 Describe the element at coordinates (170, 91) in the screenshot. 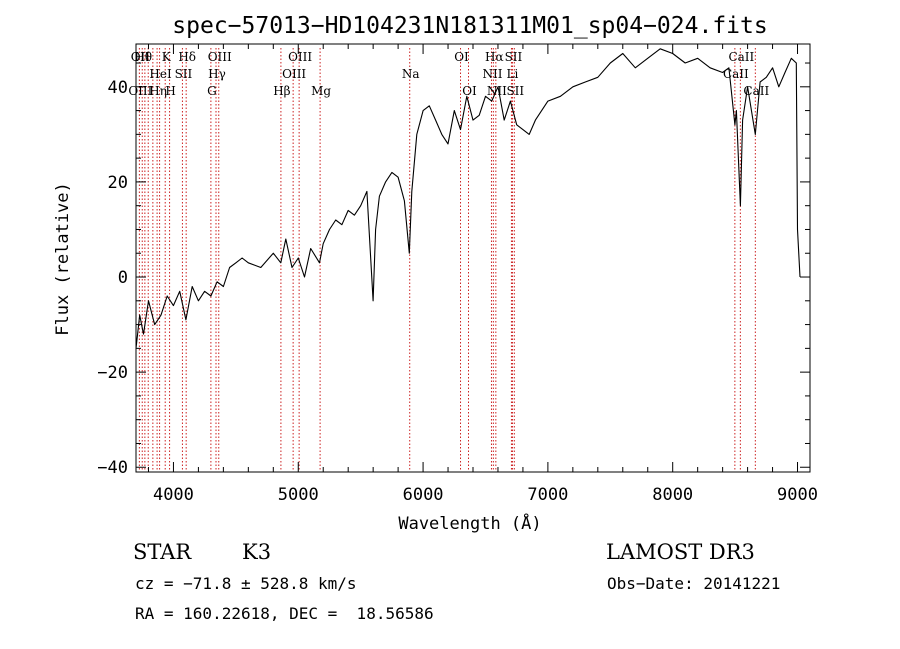

I see `line-label: H` at that location.